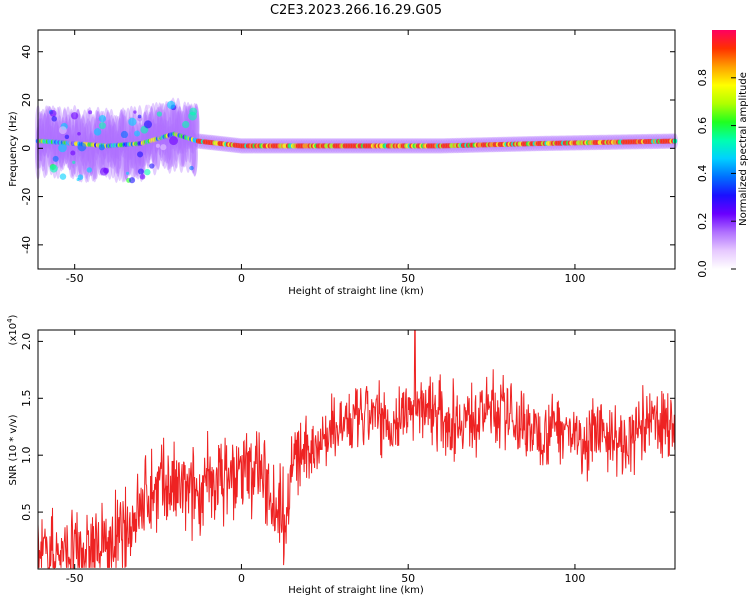 The width and height of the screenshot is (750, 600). What do you see at coordinates (26, 197) in the screenshot?
I see `spectrogram-y-tick-label: -20` at bounding box center [26, 197].